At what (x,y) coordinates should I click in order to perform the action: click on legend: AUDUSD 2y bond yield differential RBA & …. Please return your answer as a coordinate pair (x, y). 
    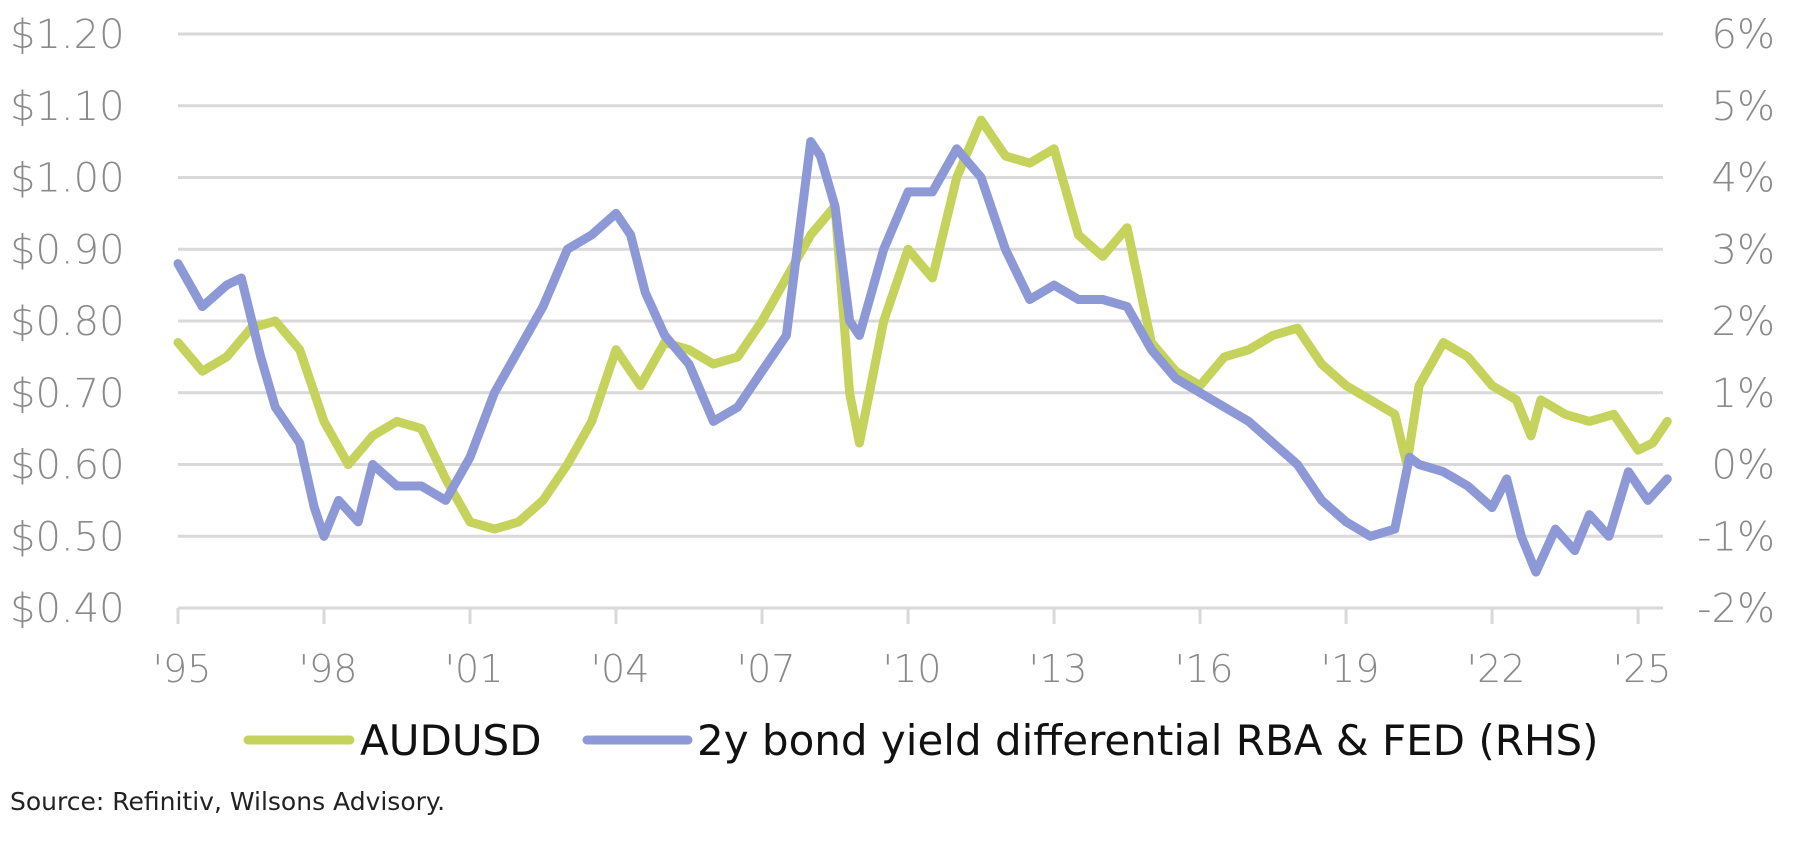
    Looking at the image, I should click on (921, 740).